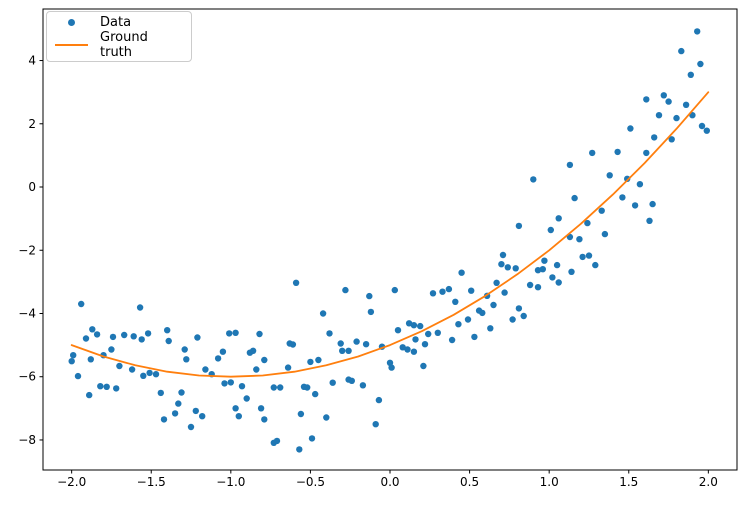 The height and width of the screenshot is (505, 747). Describe the element at coordinates (124, 45) in the screenshot. I see `legend-label-ground-truth: Ground truth` at that location.